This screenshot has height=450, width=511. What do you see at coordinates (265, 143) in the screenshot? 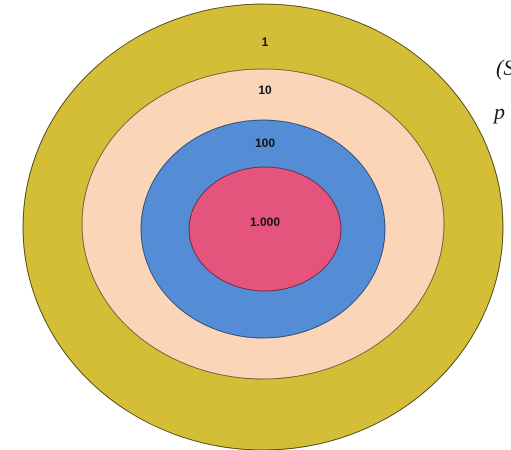
I see `ring-label-third: 100` at bounding box center [265, 143].